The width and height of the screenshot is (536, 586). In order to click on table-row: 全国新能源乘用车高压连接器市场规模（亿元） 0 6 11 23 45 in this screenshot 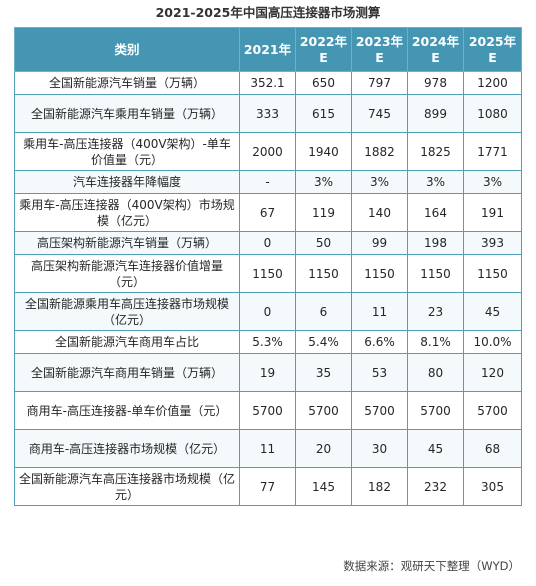, I will do `click(268, 311)`.